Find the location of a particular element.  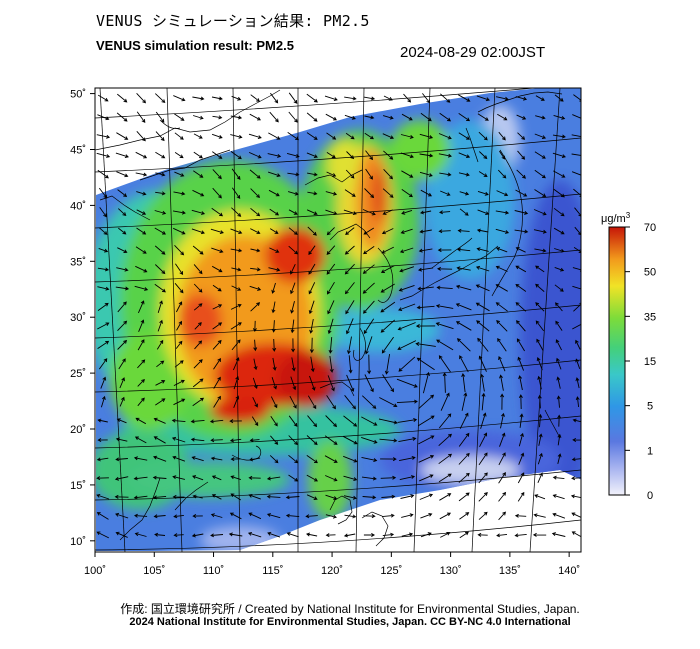

y-tick-label: 45˚ is located at coordinates (78, 150).